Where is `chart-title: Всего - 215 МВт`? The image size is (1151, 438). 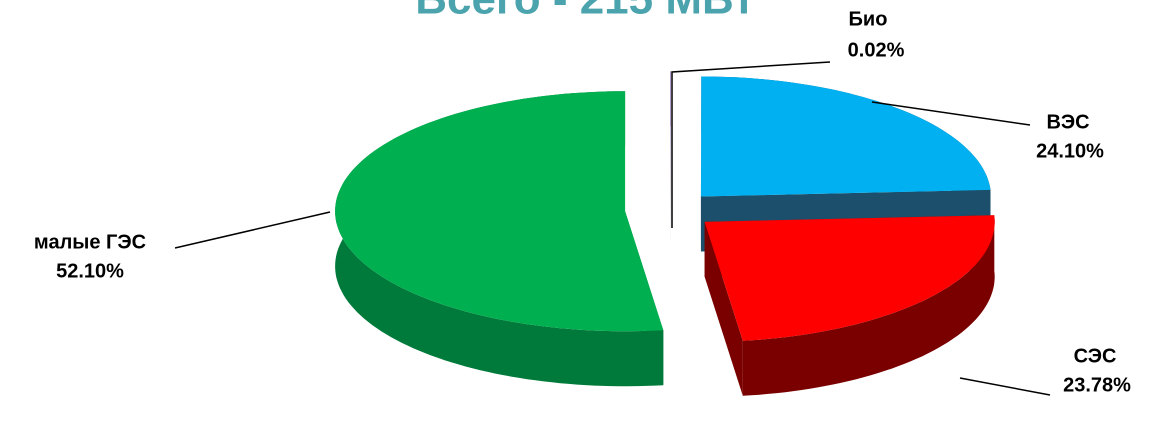 chart-title: Всего - 215 МВт is located at coordinates (584, 12).